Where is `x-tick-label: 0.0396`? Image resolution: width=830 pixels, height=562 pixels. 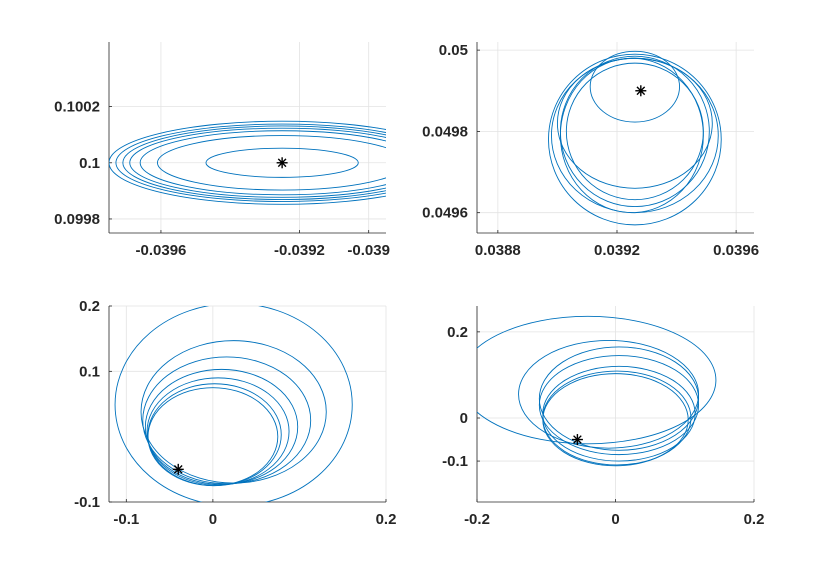
x-tick-label: 0.0396 is located at coordinates (736, 250).